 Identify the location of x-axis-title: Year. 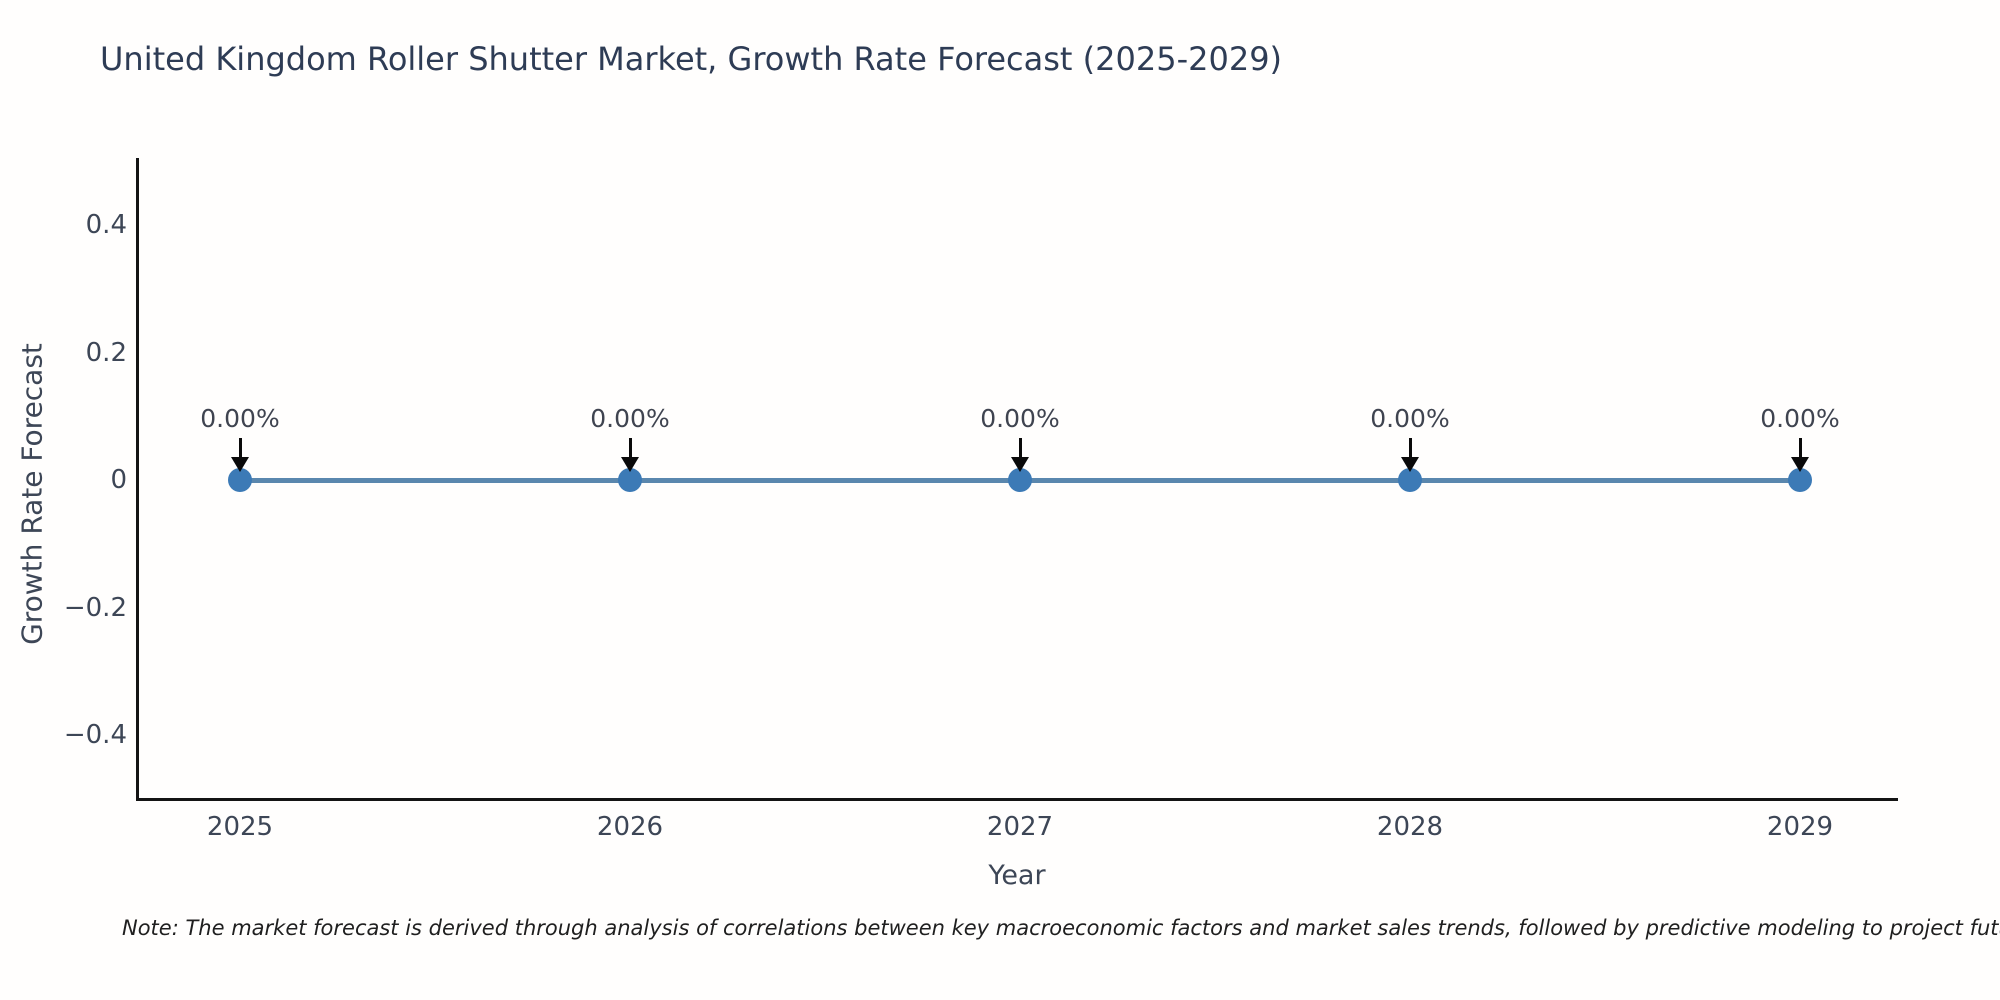
(1017, 875).